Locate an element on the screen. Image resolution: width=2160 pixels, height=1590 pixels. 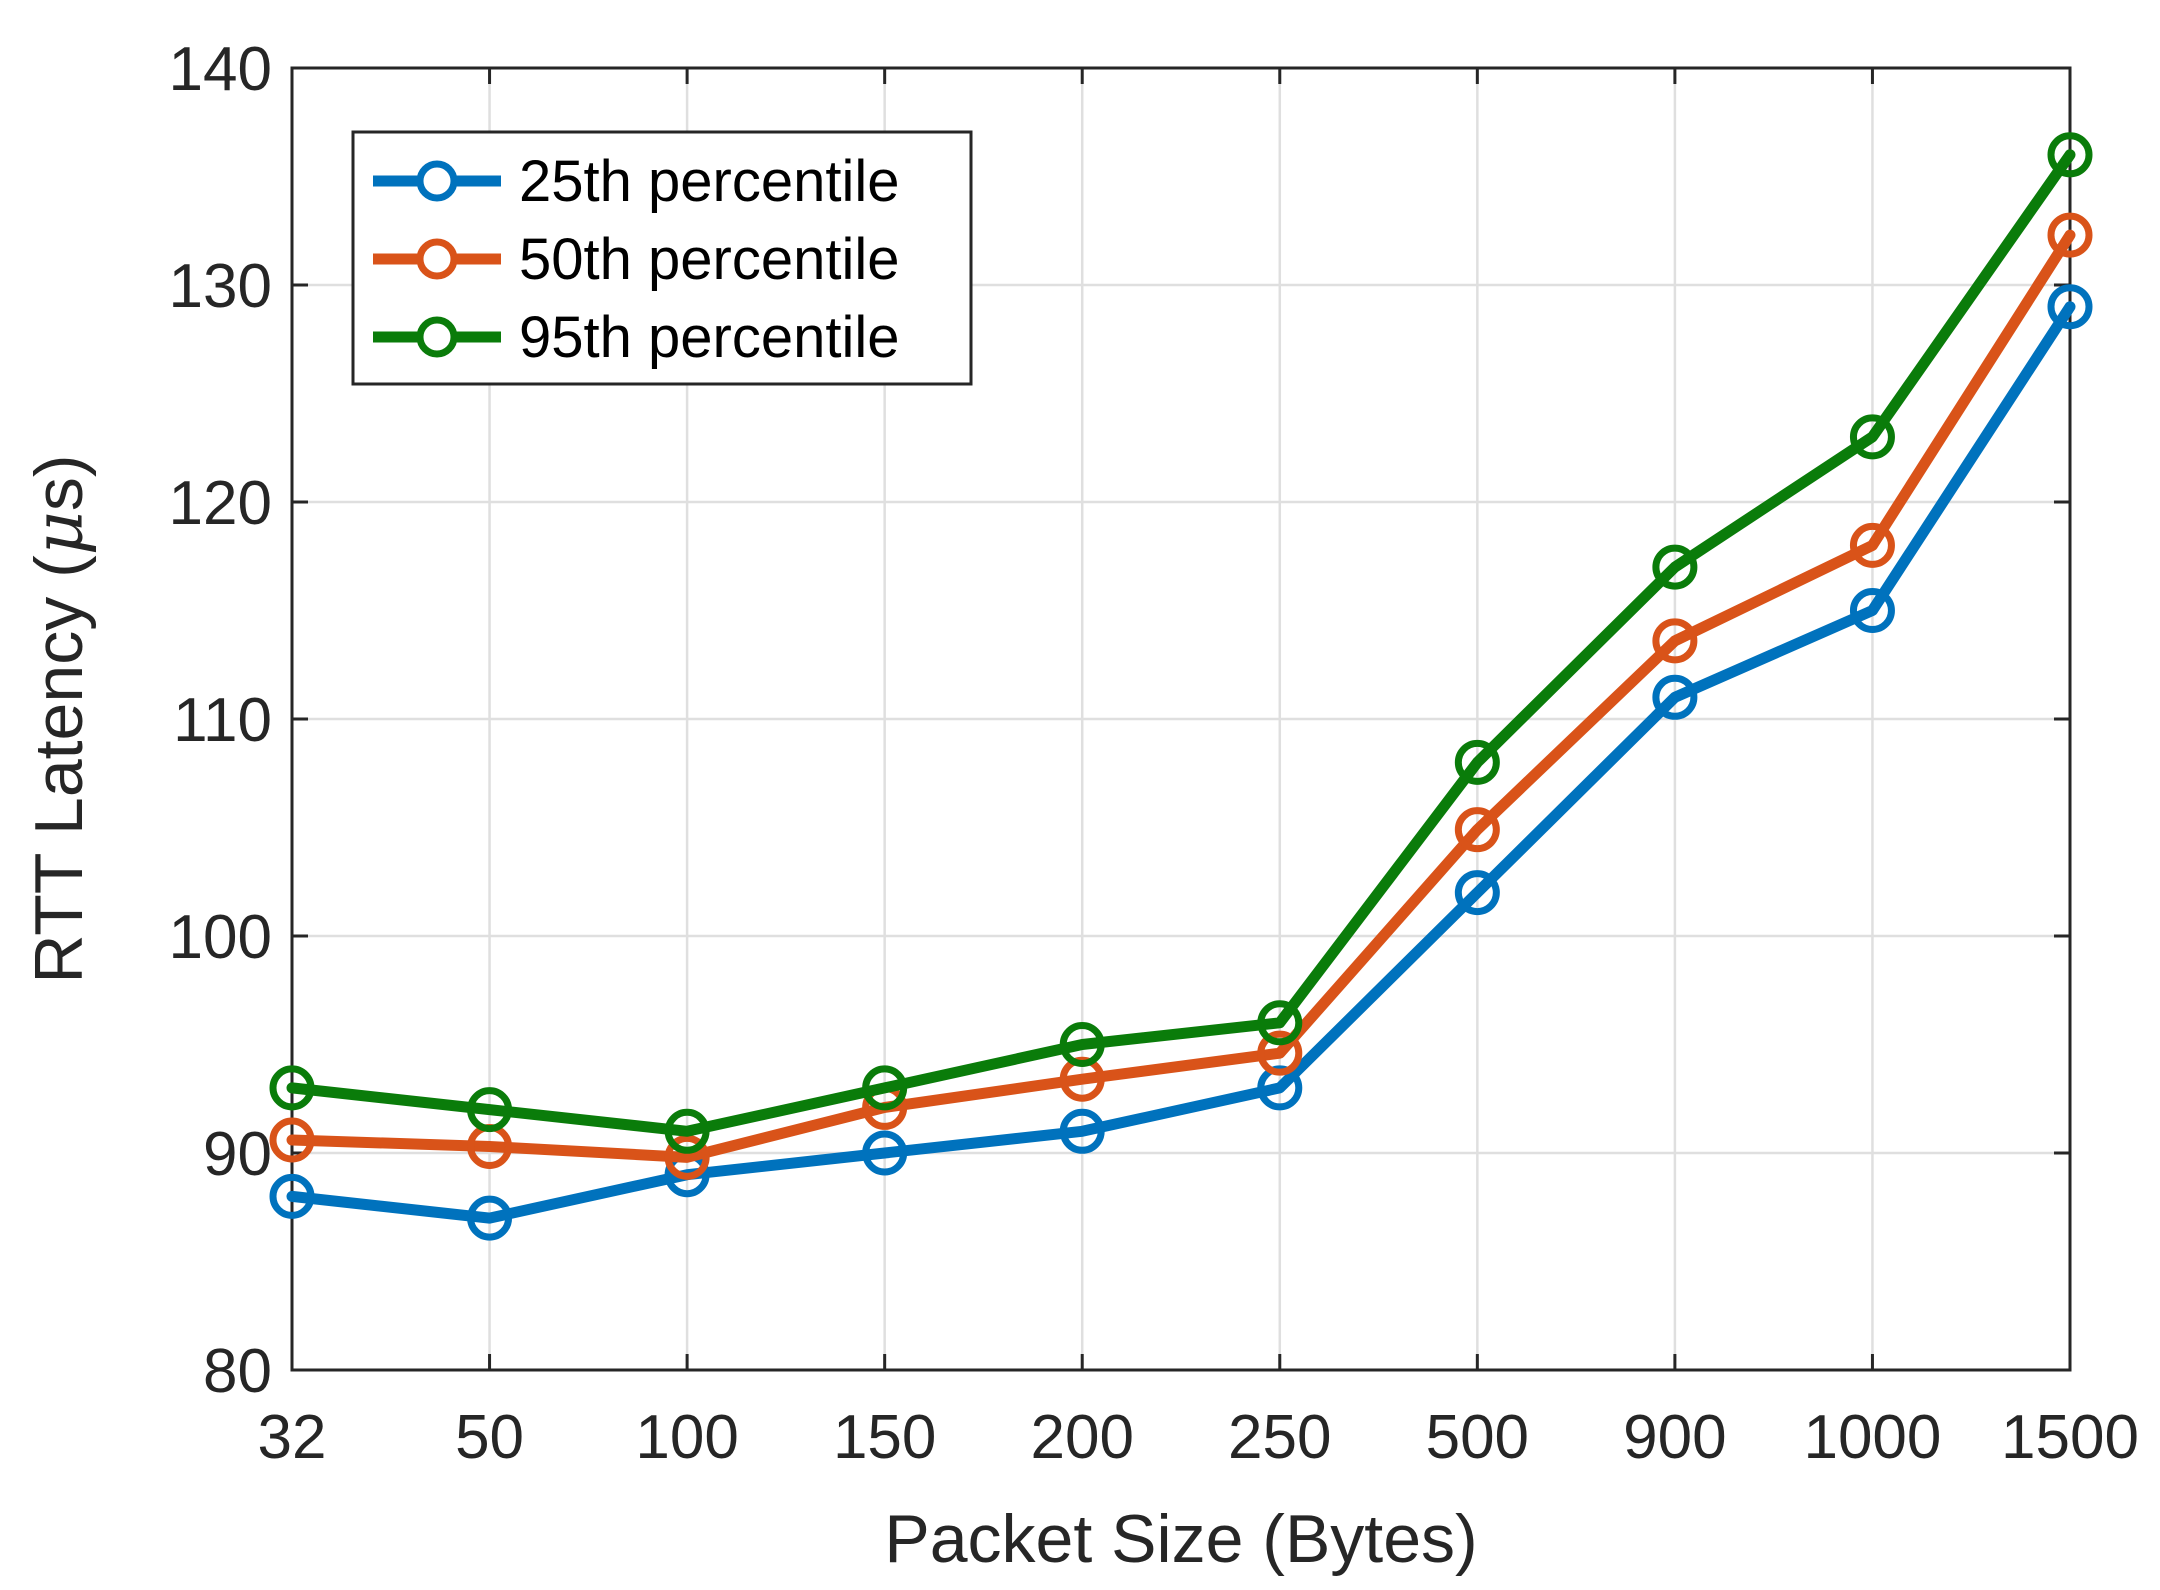
legend-label: 50th percentile is located at coordinates (709, 259).